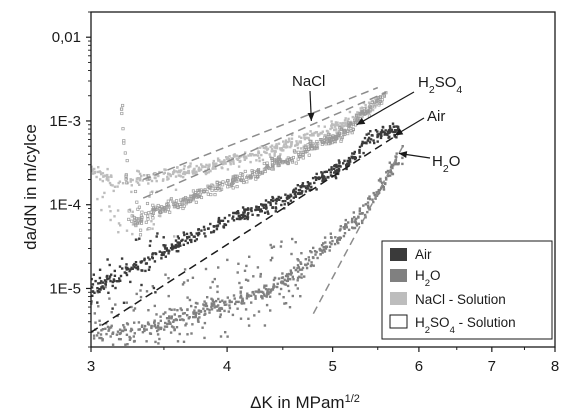 The height and width of the screenshot is (415, 564). Describe the element at coordinates (555, 366) in the screenshot. I see `x-tick-label: 8` at that location.